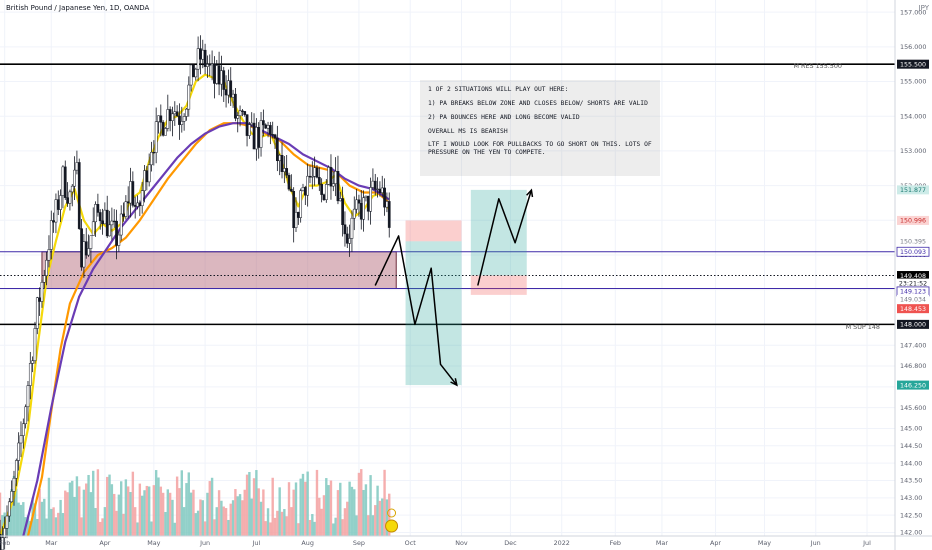  I want to click on dividend-marker-icon, so click(392, 513).